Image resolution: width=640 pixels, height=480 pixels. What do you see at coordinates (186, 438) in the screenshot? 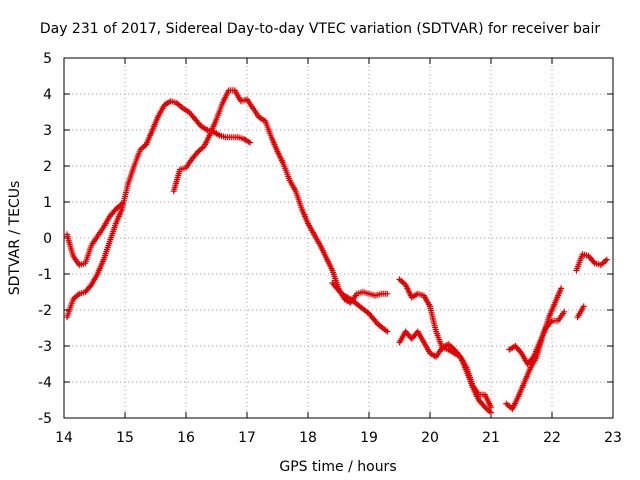
I see `x-tick-label: 16` at bounding box center [186, 438].